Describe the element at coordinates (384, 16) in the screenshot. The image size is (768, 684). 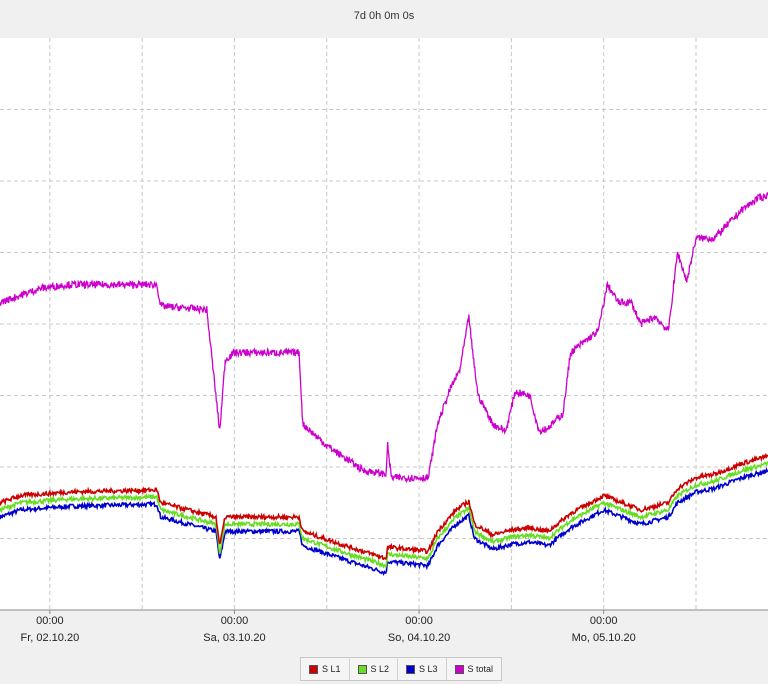
I see `time-range-label: 7d 0h 0m 0s` at that location.